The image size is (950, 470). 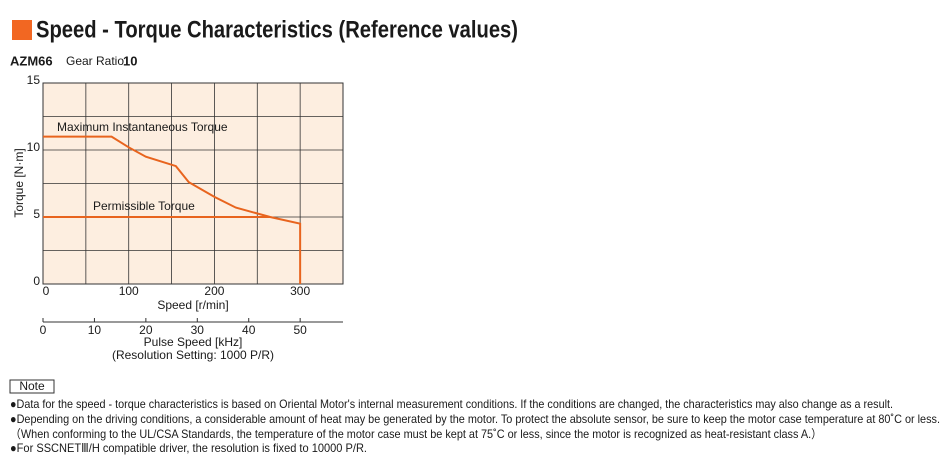 I want to click on x2-tick-label: 40, so click(x=249, y=330).